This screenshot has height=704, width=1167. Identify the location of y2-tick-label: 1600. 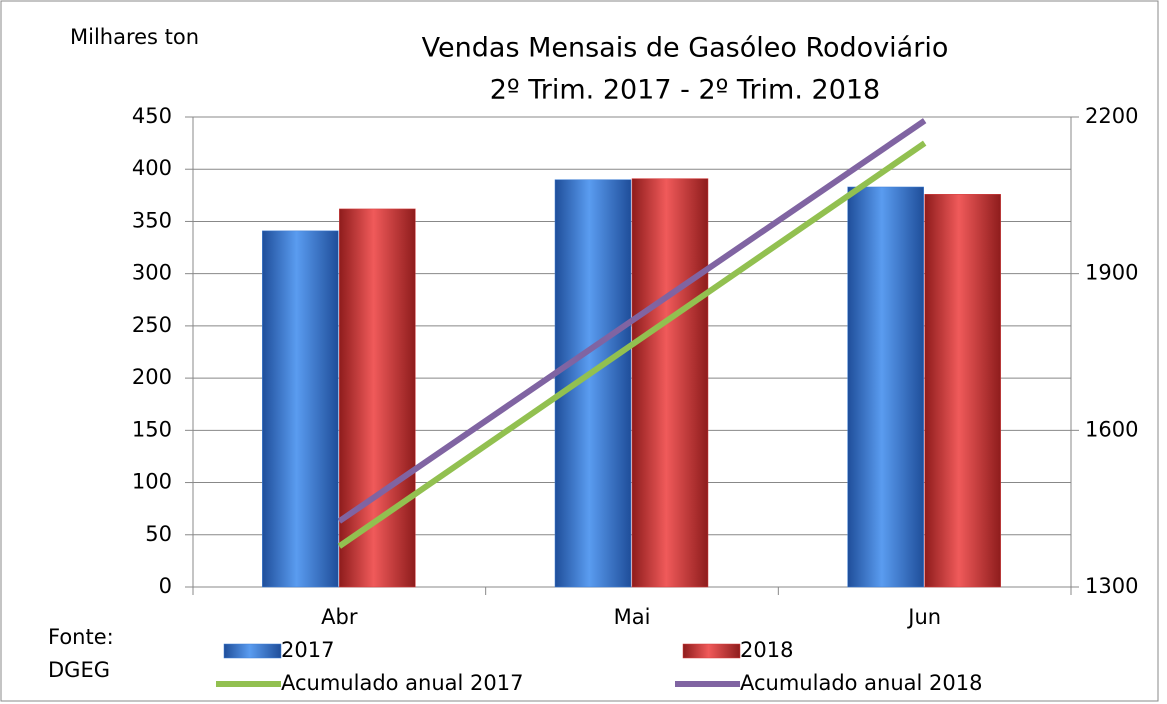
(1111, 429).